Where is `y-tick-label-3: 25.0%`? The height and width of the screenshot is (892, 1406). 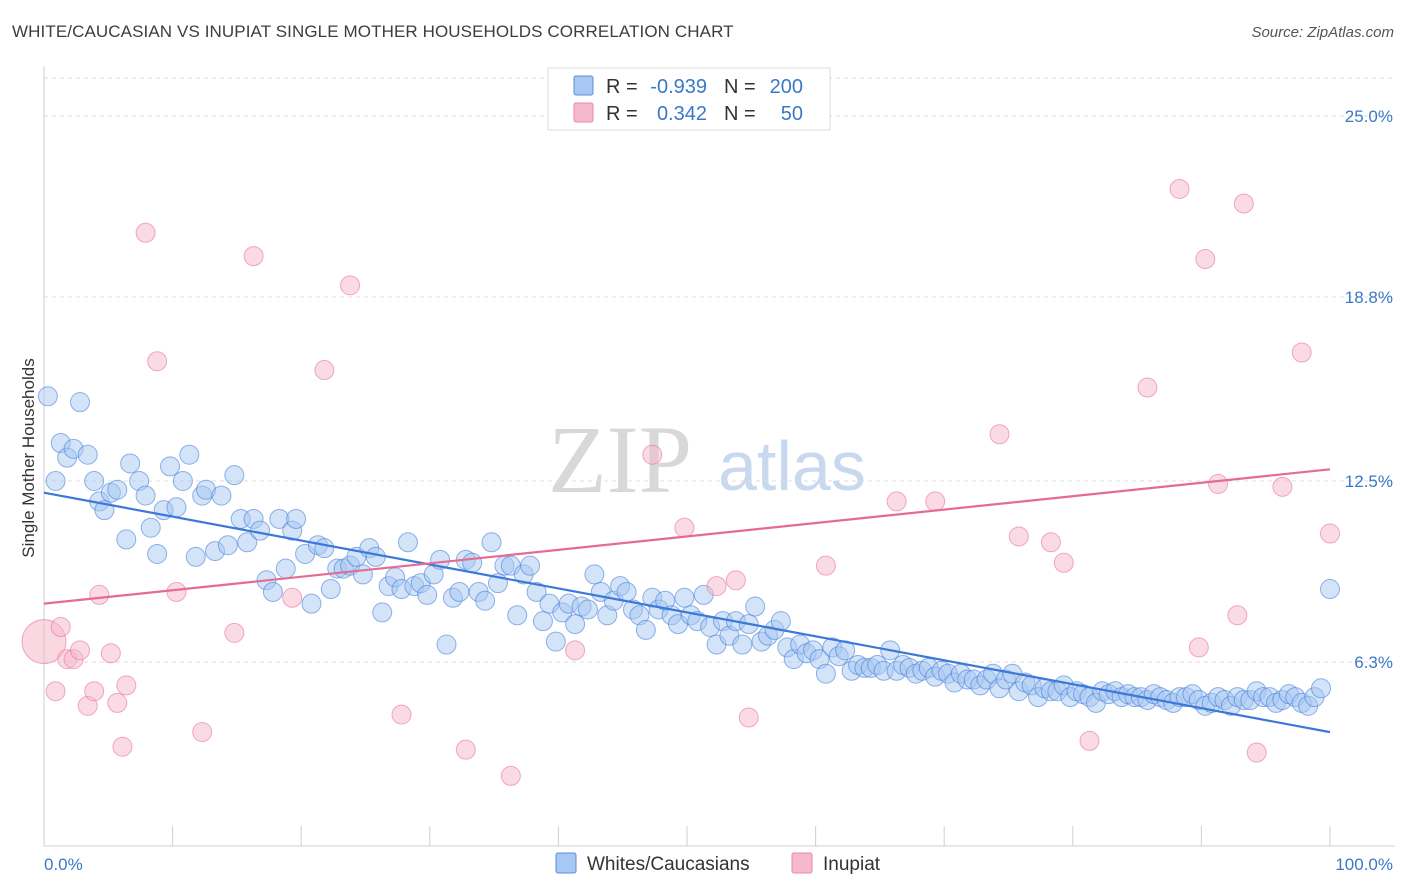
y-tick-label-3: 25.0% is located at coordinates (1369, 116).